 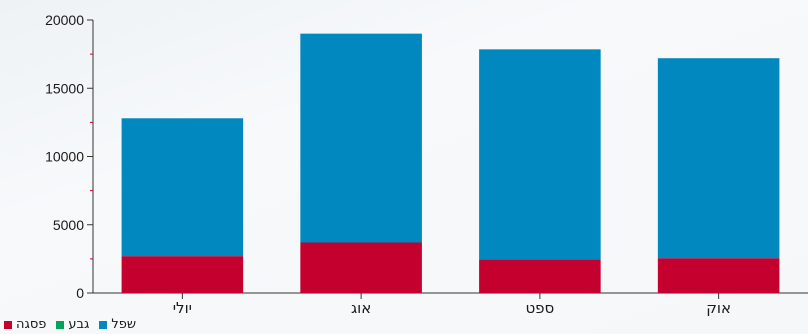 I want to click on x-tick-label-0: יולי, so click(x=182, y=308).